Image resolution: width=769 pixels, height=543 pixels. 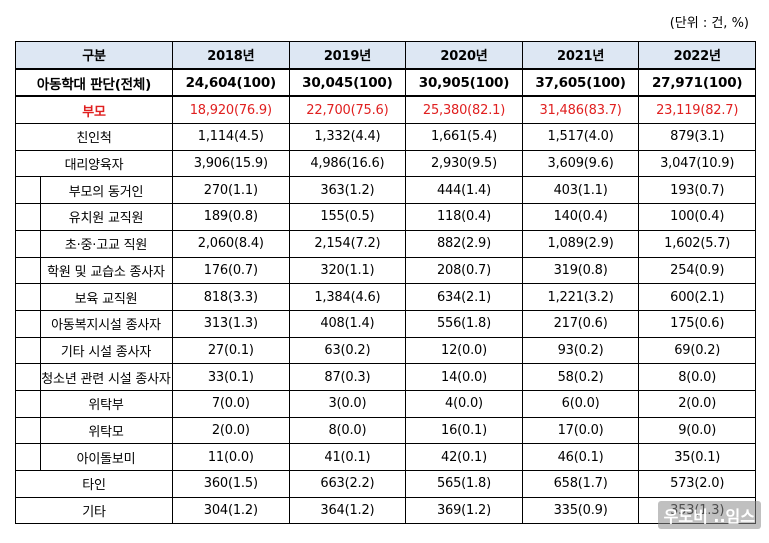 What do you see at coordinates (347, 270) in the screenshot?
I see `cell-value: 320(1.1)` at bounding box center [347, 270].